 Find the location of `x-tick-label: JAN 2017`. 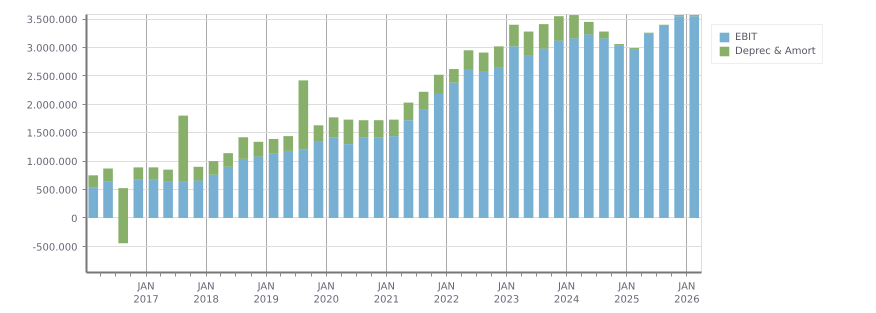

x-tick-label: JAN 2017 is located at coordinates (146, 294).